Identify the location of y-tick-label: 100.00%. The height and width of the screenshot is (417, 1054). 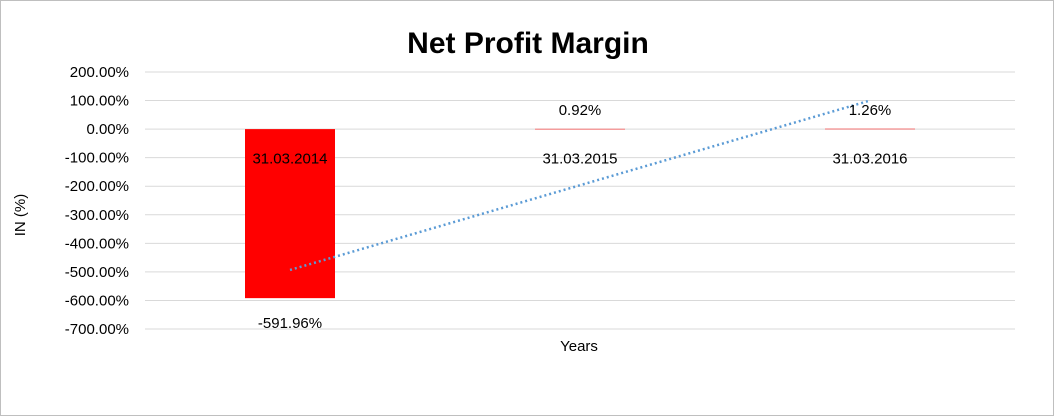
(99, 101).